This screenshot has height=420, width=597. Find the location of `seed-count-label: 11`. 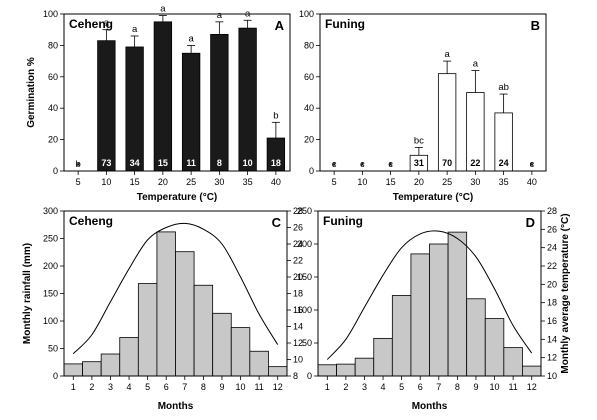

seed-count-label: 11 is located at coordinates (191, 163).